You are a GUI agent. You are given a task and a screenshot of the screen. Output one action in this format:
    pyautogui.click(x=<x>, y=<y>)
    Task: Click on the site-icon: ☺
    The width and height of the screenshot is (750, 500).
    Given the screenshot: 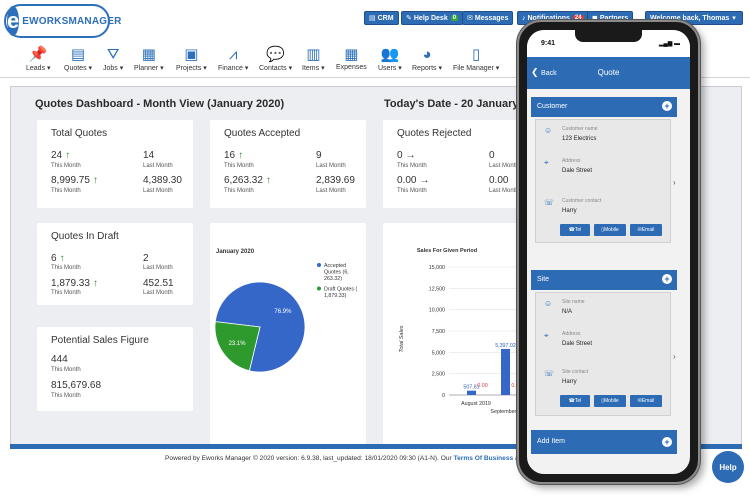 What is the action you would take?
    pyautogui.click(x=548, y=303)
    